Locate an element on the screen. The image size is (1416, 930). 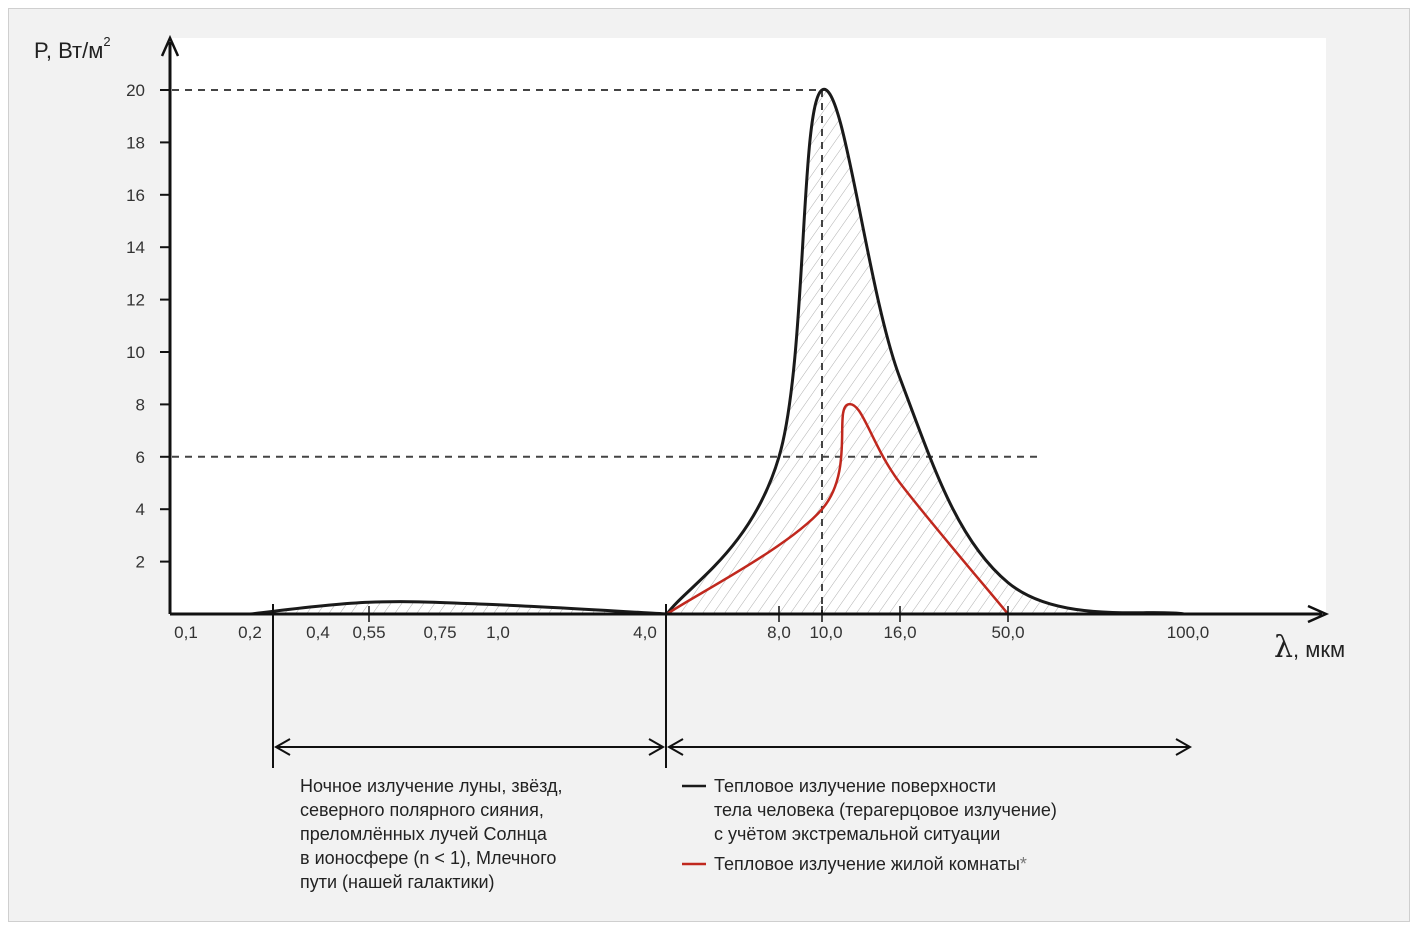
y-tick-label: 20 is located at coordinates (135, 90).